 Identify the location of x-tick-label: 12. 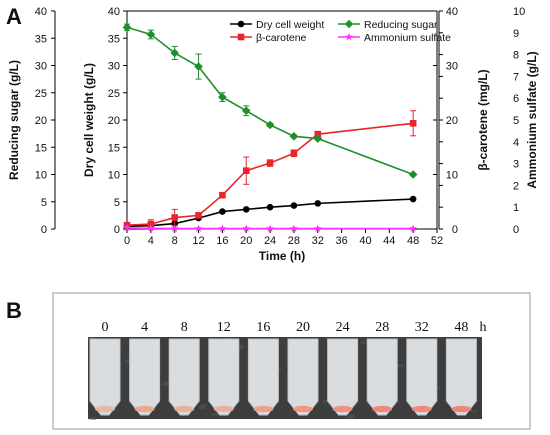
(198, 241).